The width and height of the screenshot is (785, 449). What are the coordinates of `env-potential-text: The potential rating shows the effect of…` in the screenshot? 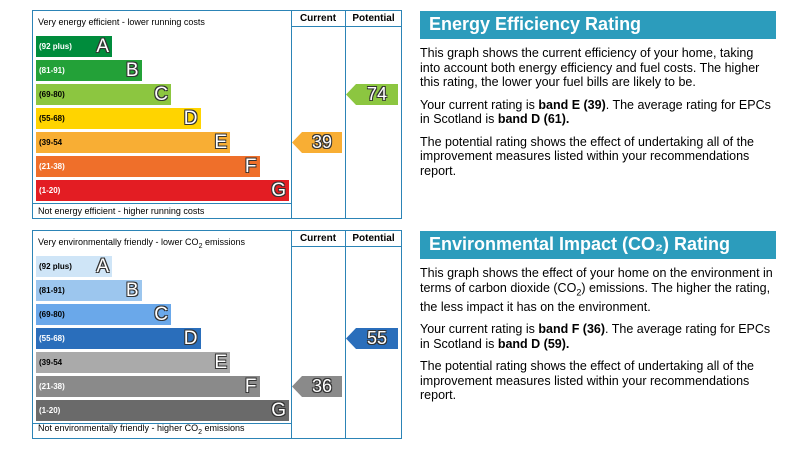 It's located at (587, 380).